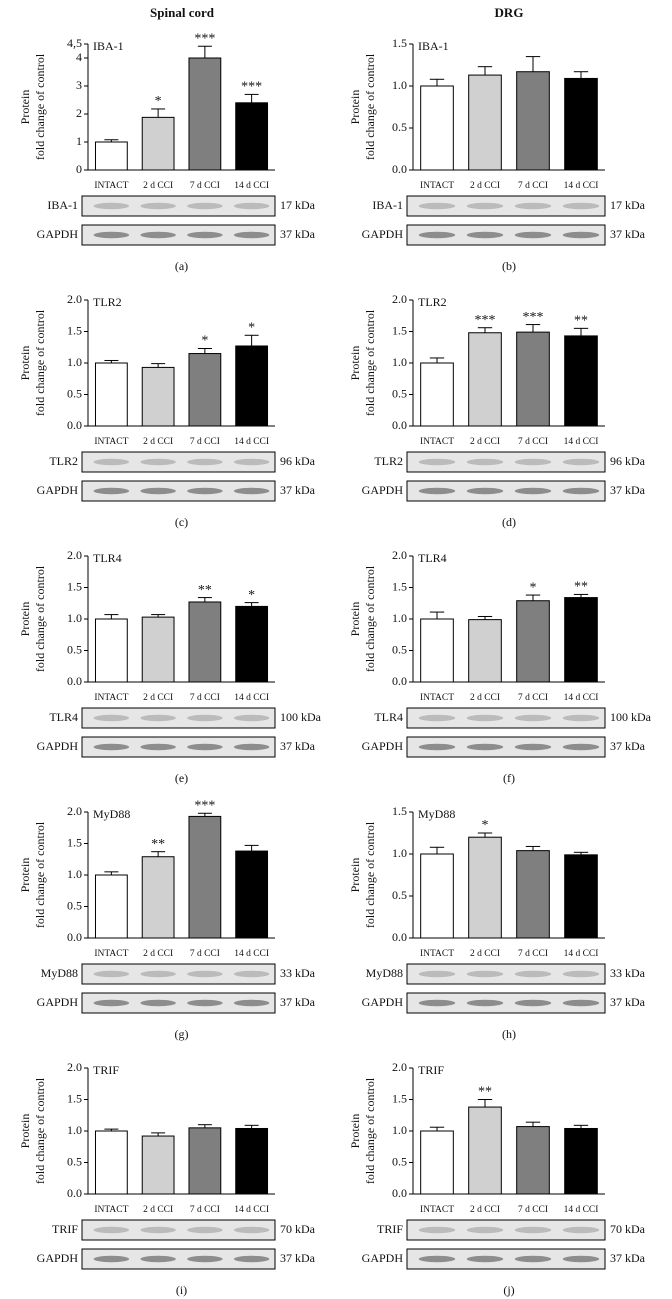 This screenshot has width=672, height=1299. Describe the element at coordinates (432, 558) in the screenshot. I see `protein-label: TLR4` at that location.